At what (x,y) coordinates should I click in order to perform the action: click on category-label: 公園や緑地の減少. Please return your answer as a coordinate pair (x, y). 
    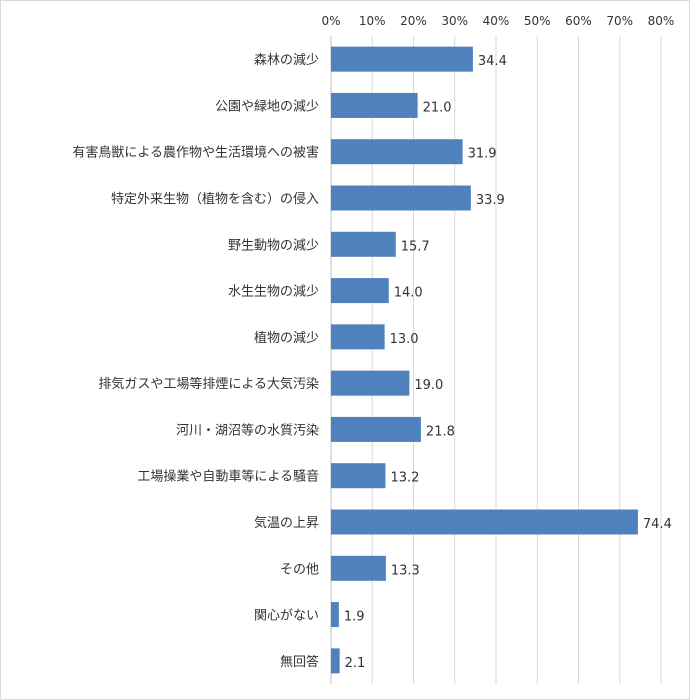
    Looking at the image, I should click on (267, 106).